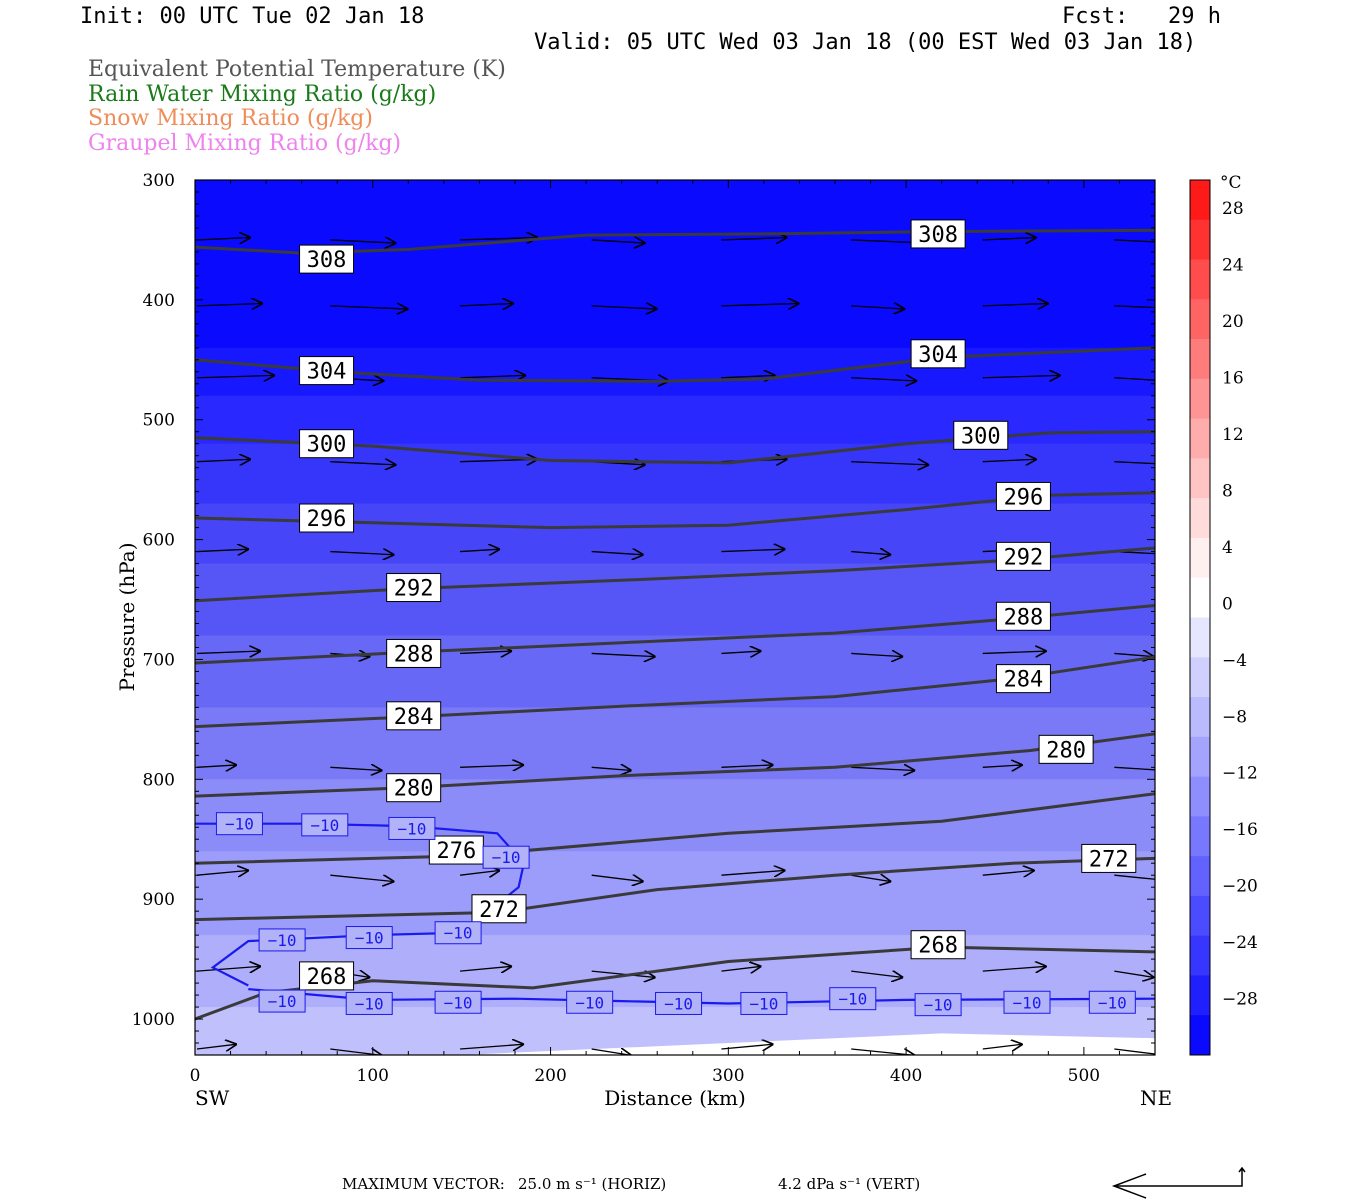 The image size is (1350, 1200). Describe the element at coordinates (1234, 661) in the screenshot. I see `colorbar-label: −4` at that location.